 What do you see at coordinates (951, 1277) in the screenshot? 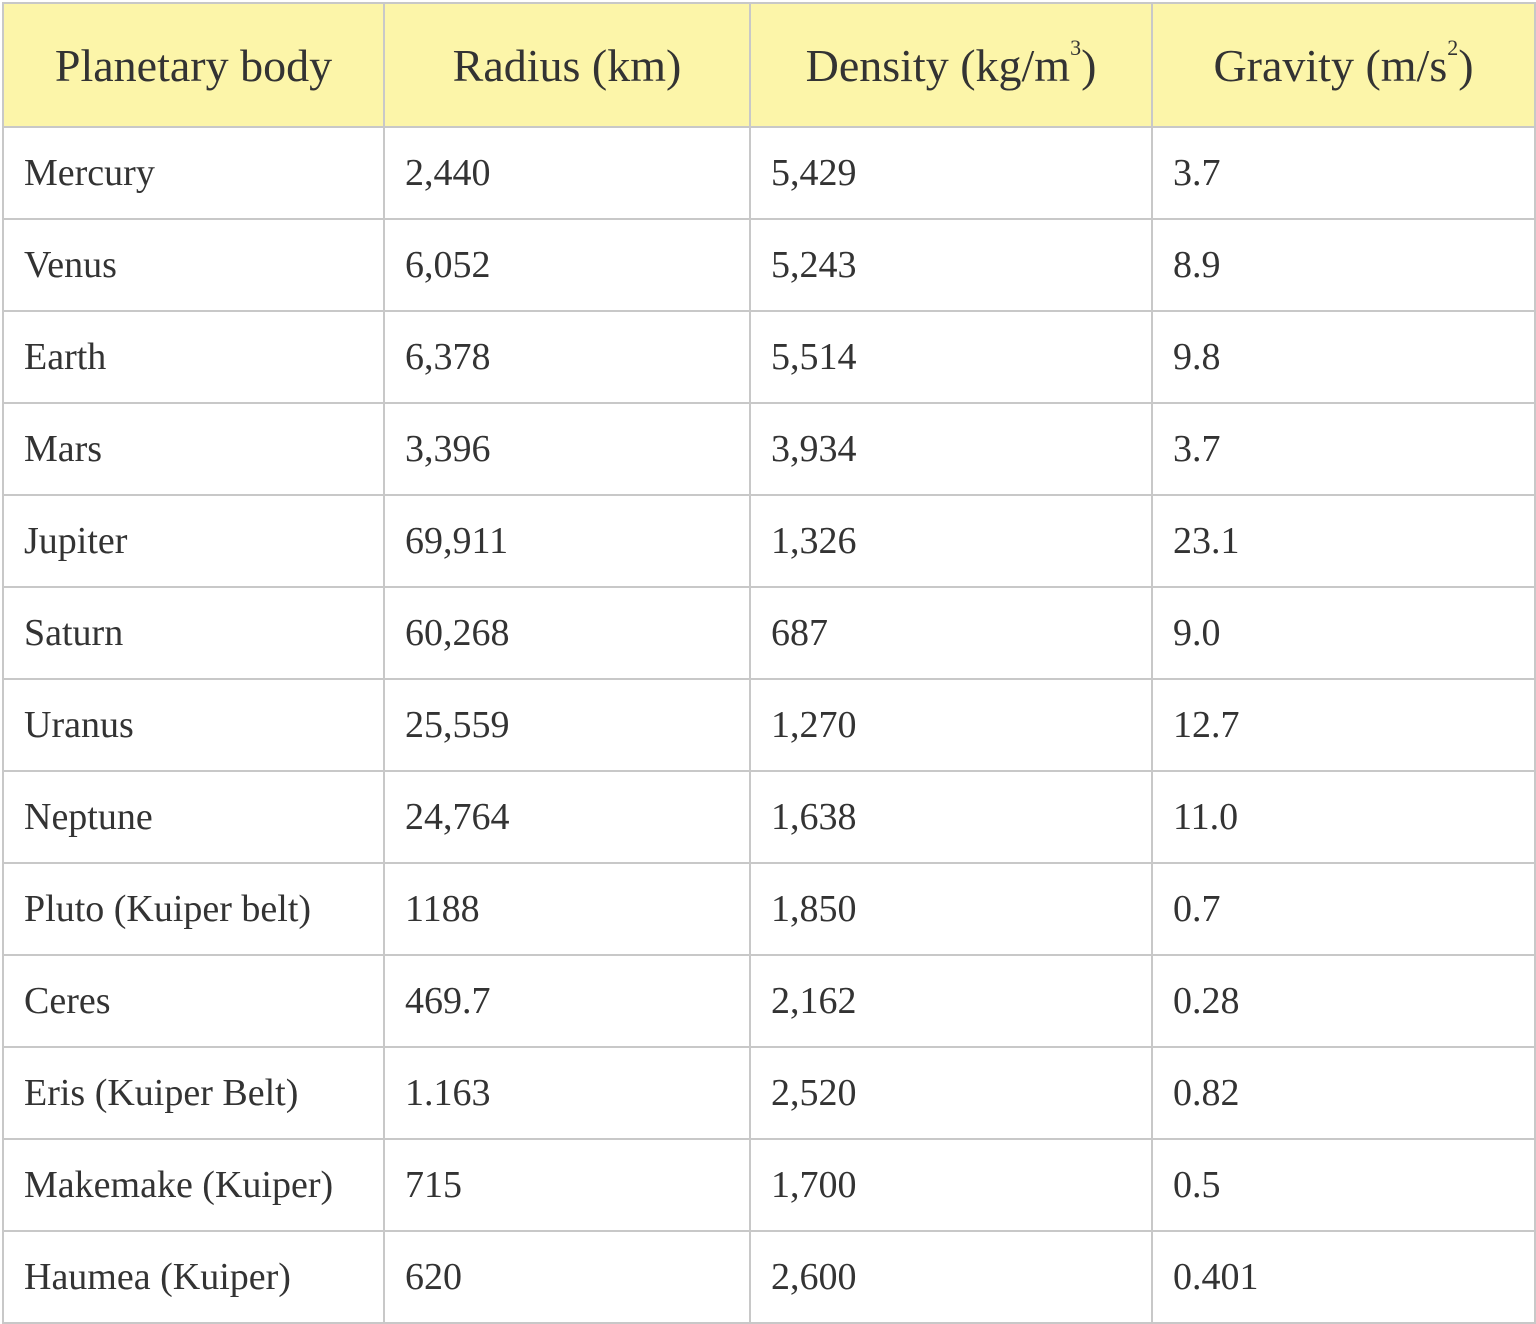
I see `cell-density: 2,600` at bounding box center [951, 1277].